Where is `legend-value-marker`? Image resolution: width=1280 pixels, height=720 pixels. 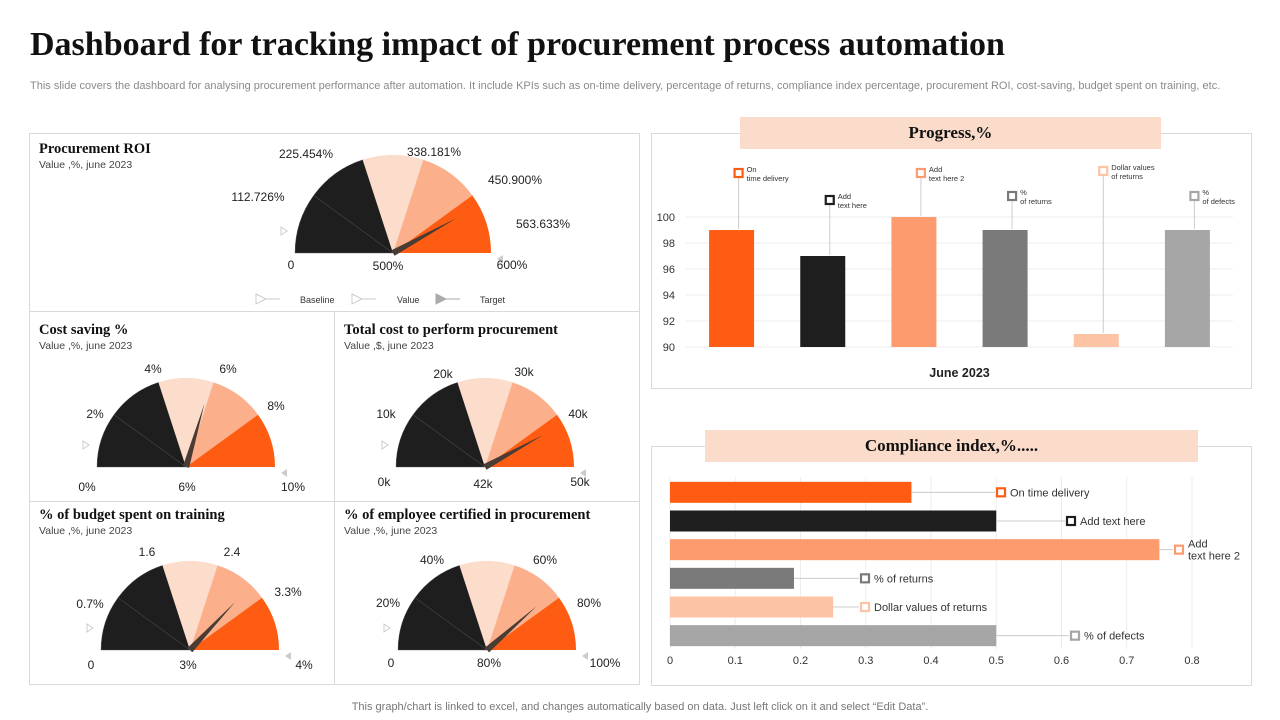 legend-value-marker is located at coordinates (357, 299).